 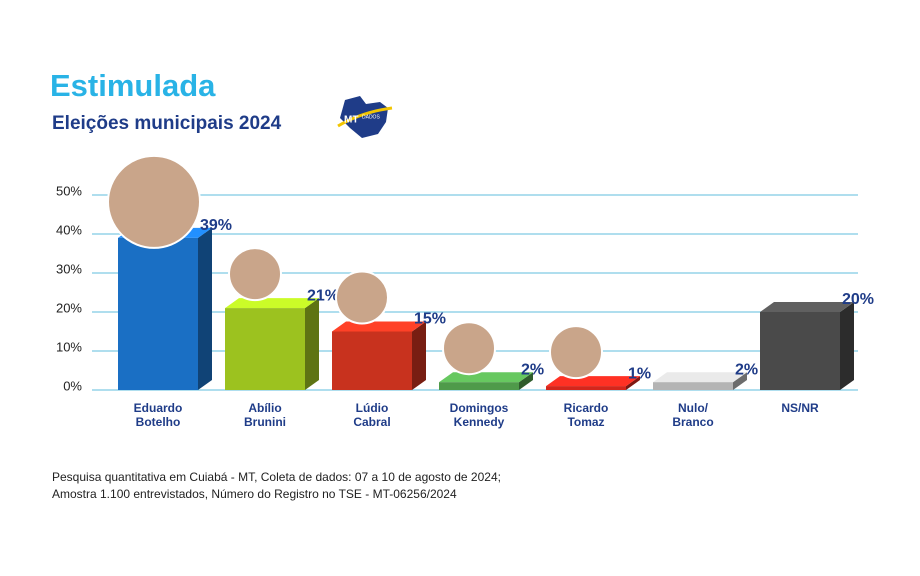 I want to click on x-tick-label: Lúdio Cabral, so click(x=372, y=415).